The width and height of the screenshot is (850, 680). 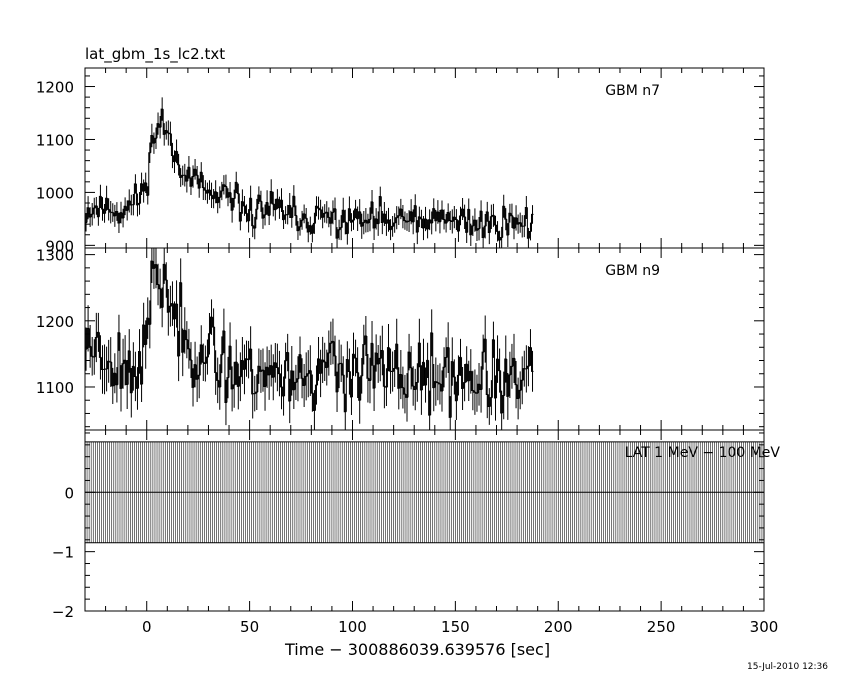 I want to click on y-tick-label: 0, so click(x=69, y=493).